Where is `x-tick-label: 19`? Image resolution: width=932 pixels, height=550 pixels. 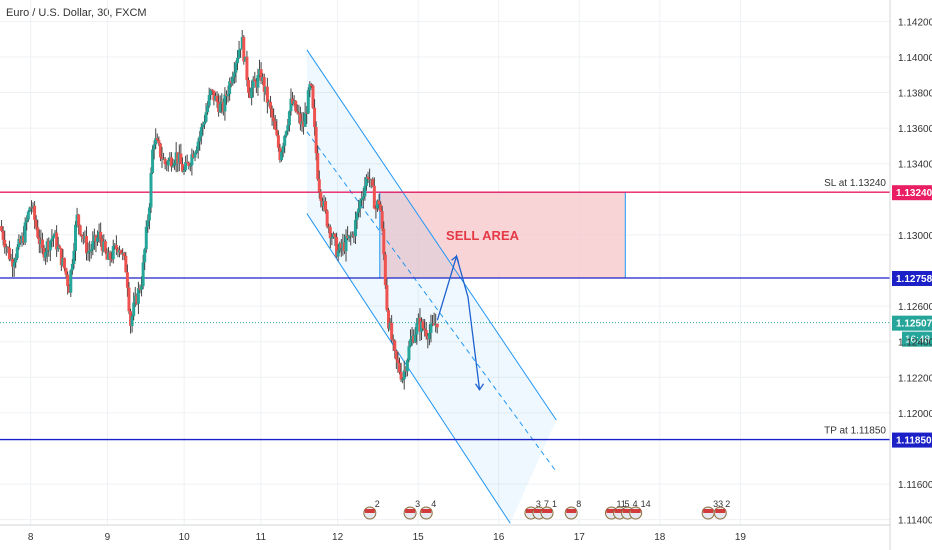 x-tick-label: 19 is located at coordinates (741, 537).